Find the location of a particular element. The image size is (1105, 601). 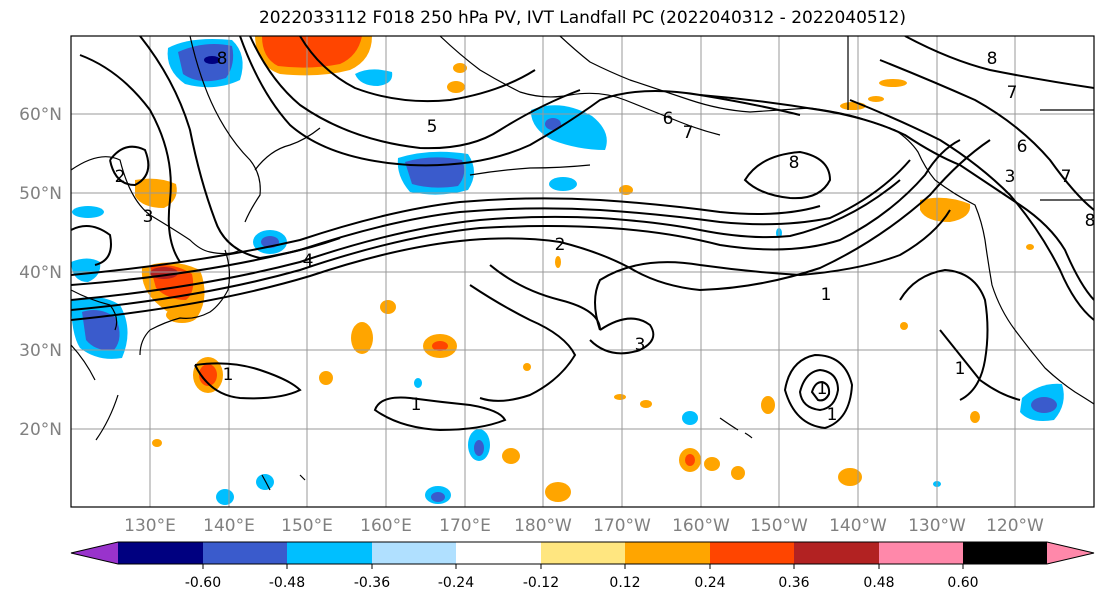

lon-label: 140°W is located at coordinates (858, 526).